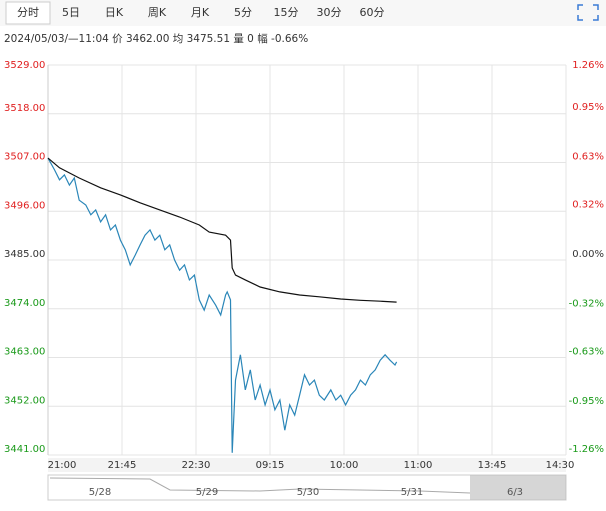 This screenshot has height=511, width=606. What do you see at coordinates (24, 108) in the screenshot?
I see `y-tick-label: 3518.00` at bounding box center [24, 108].